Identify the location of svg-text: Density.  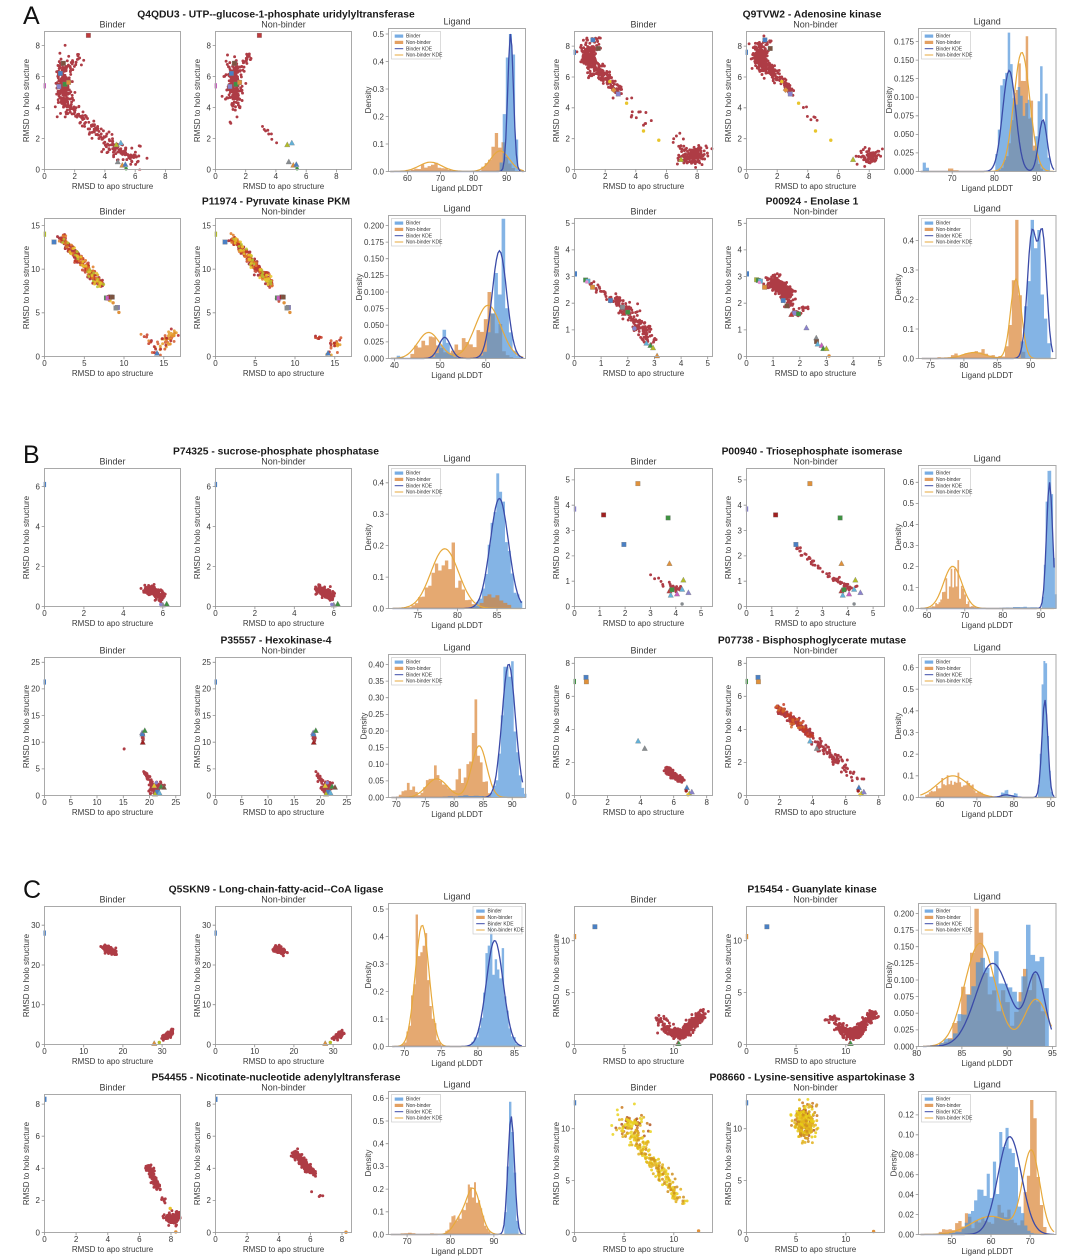
(359, 287).